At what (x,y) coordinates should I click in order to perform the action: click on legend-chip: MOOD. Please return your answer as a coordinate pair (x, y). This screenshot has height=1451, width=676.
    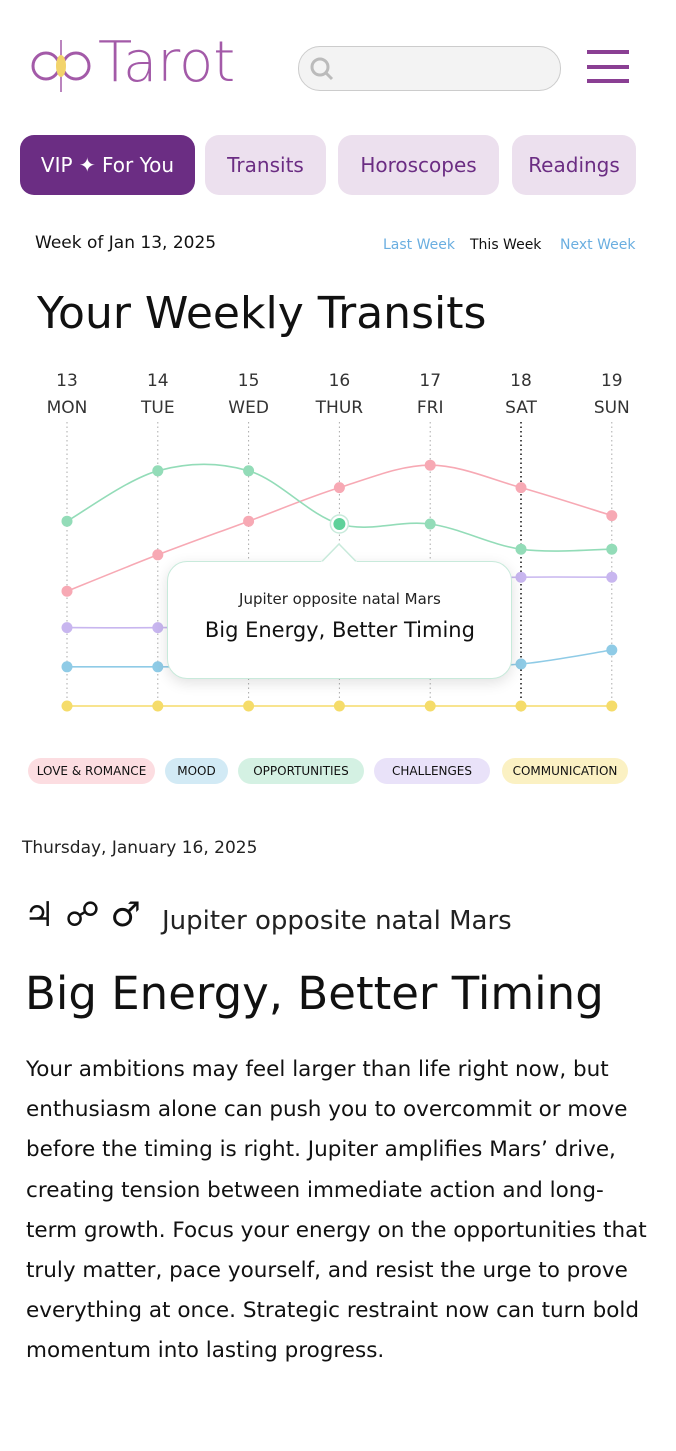
    Looking at the image, I should click on (196, 771).